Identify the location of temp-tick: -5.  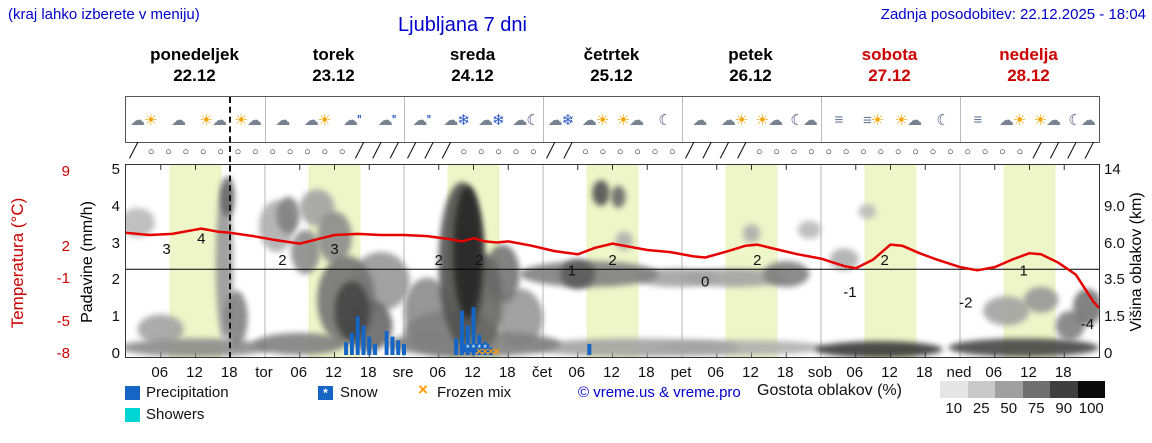
(63, 321).